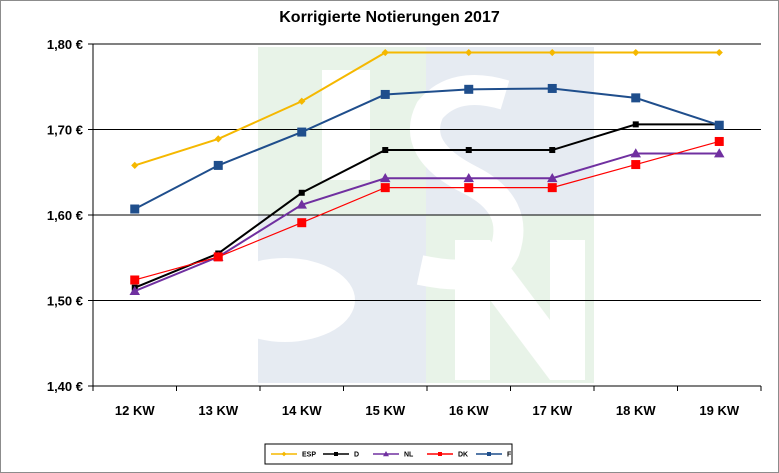 Image resolution: width=779 pixels, height=473 pixels. What do you see at coordinates (489, 454) in the screenshot?
I see `legend-marker-f` at bounding box center [489, 454].